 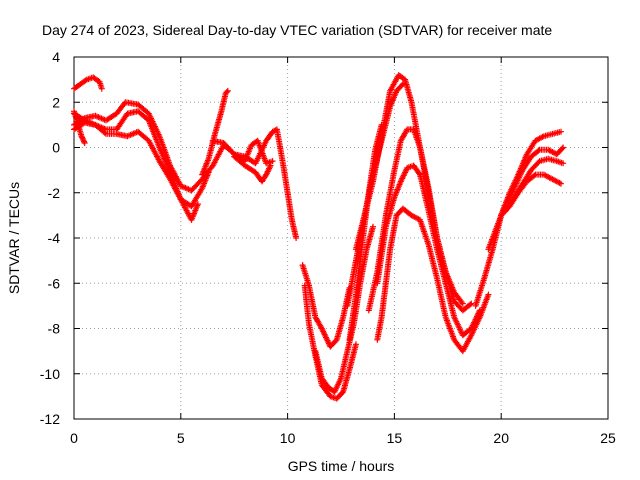 I want to click on y-tick-label: 0, so click(x=56, y=148).